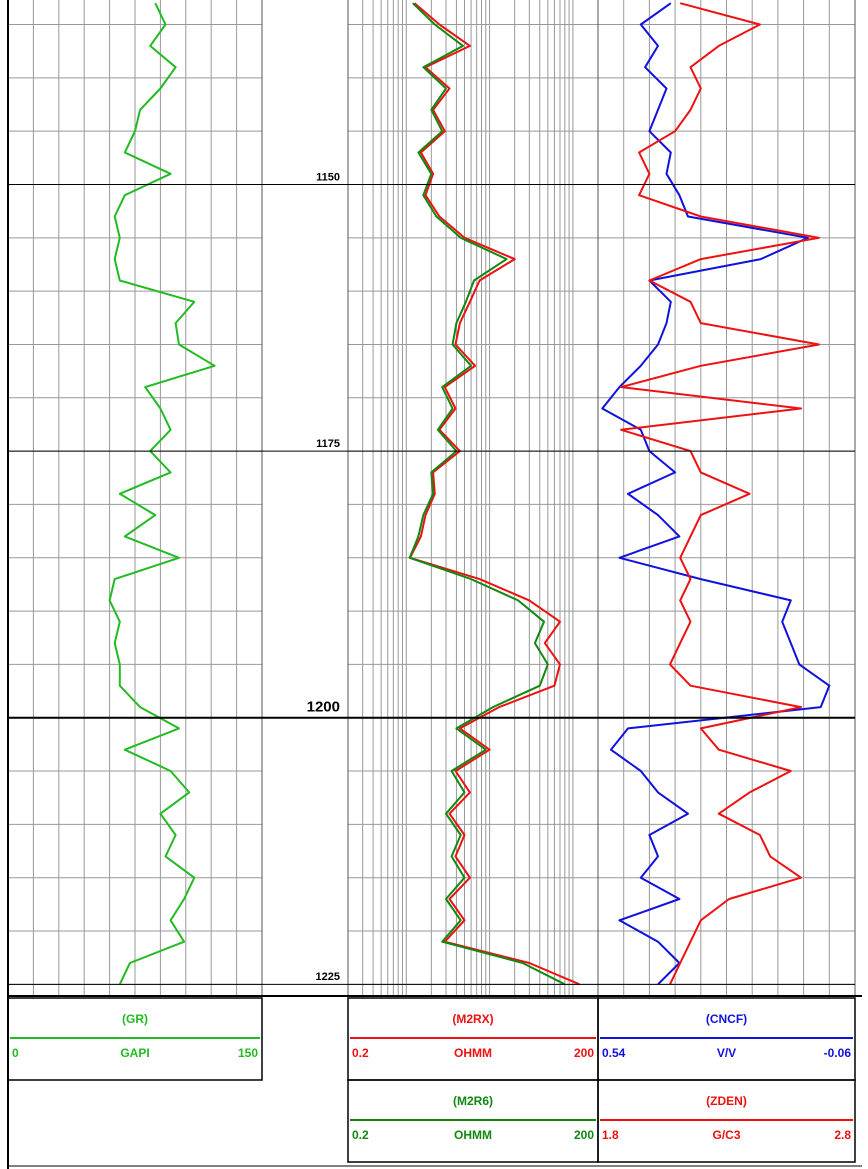 The width and height of the screenshot is (868, 1169). I want to click on scale-left: 0, so click(15, 1053).